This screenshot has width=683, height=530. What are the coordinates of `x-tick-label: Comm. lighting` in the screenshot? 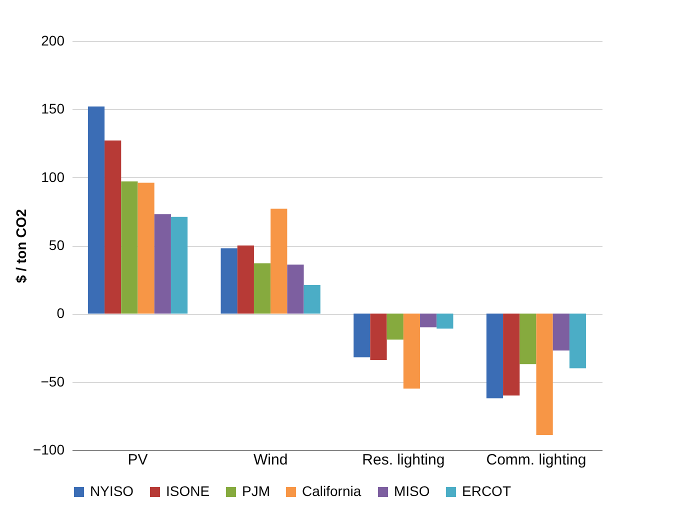 It's located at (536, 460).